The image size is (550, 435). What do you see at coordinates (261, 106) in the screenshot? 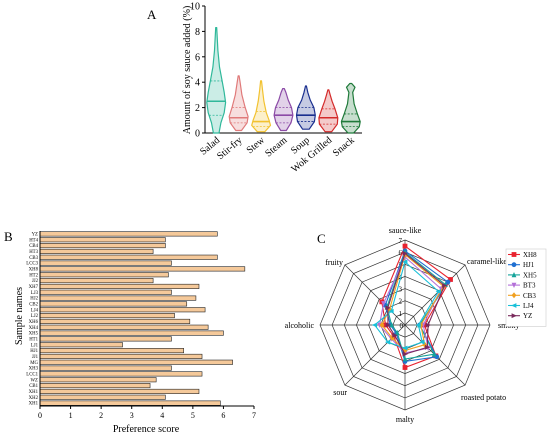
I see `violin-stew` at bounding box center [261, 106].